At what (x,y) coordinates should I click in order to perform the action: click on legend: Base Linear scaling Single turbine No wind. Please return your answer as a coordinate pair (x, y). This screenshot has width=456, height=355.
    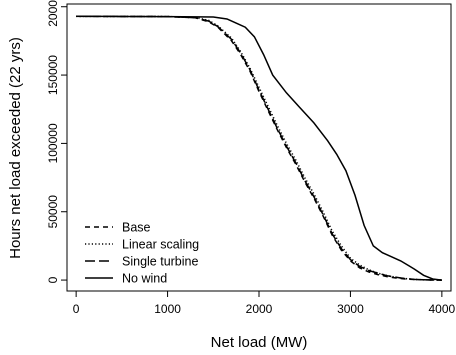
    Looking at the image, I should click on (142, 253).